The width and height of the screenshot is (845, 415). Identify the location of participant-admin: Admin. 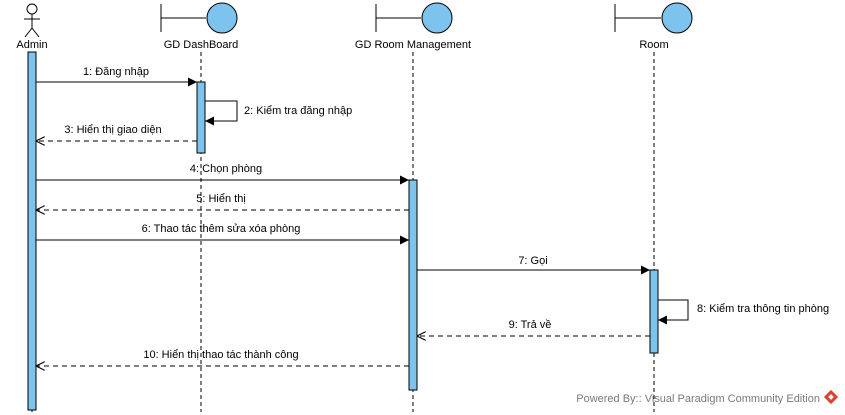
(32, 27).